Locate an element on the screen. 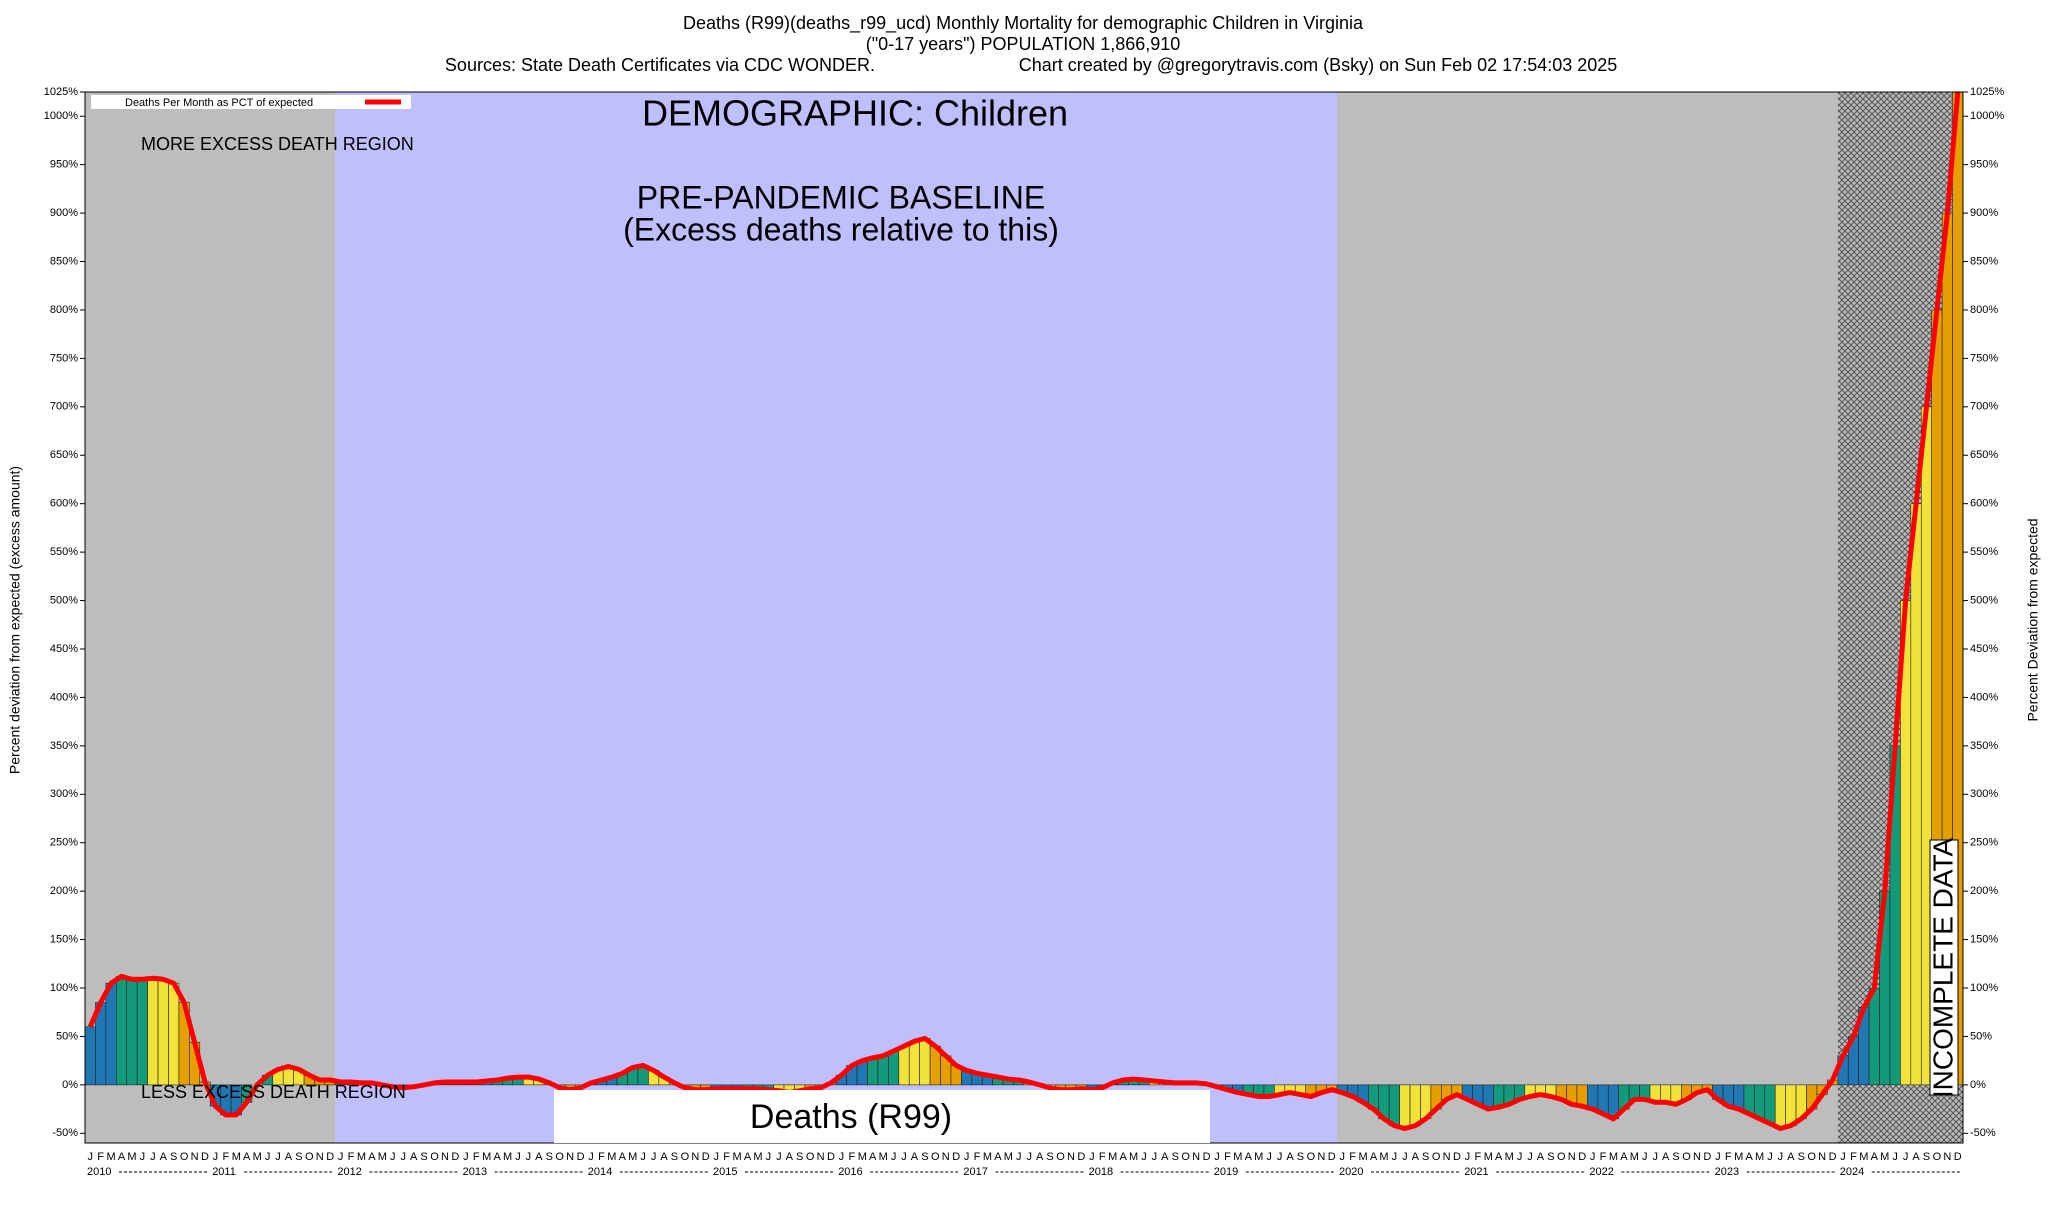 This screenshot has width=2048, height=1205. y-tick-label: 0% is located at coordinates (70, 1085).